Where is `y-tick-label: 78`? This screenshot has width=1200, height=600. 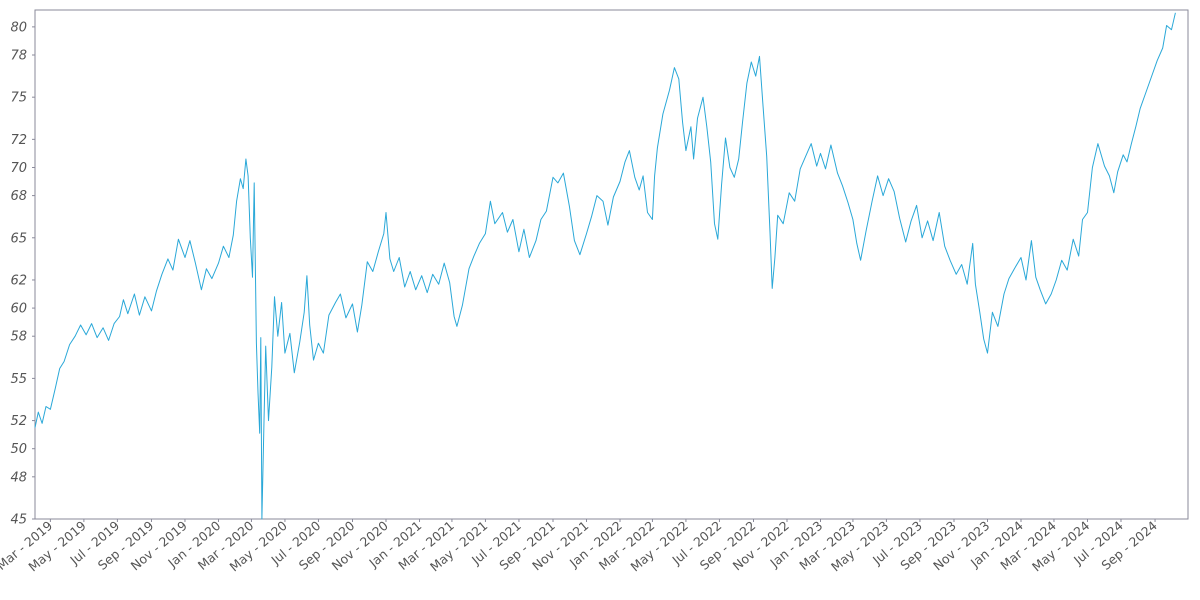 y-tick-label: 78 is located at coordinates (18, 55).